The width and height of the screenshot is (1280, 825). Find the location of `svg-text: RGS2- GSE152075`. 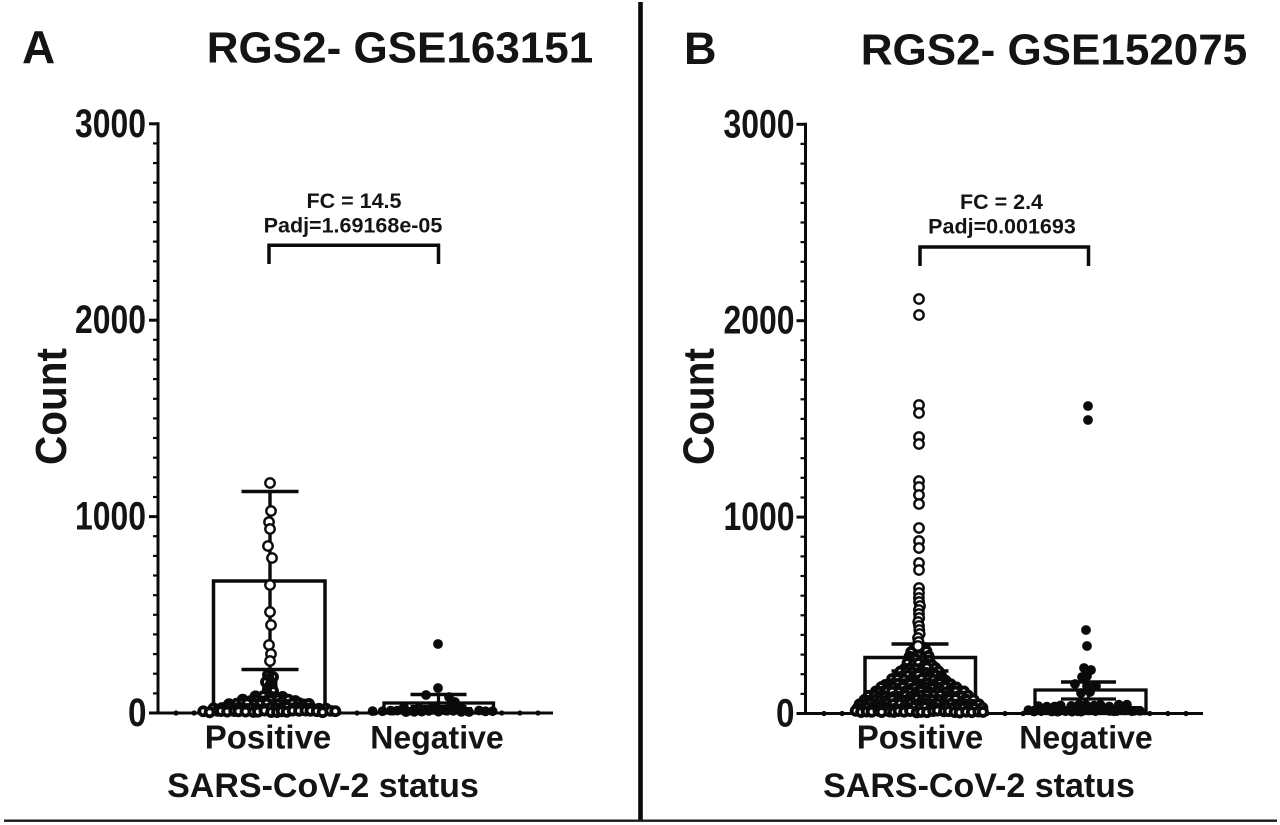

svg-text: RGS2- GSE152075 is located at coordinates (1054, 50).